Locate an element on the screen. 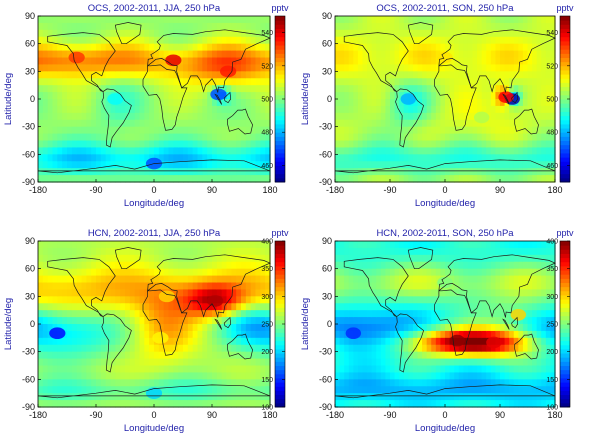  coastline is located at coordinates (376, 62).